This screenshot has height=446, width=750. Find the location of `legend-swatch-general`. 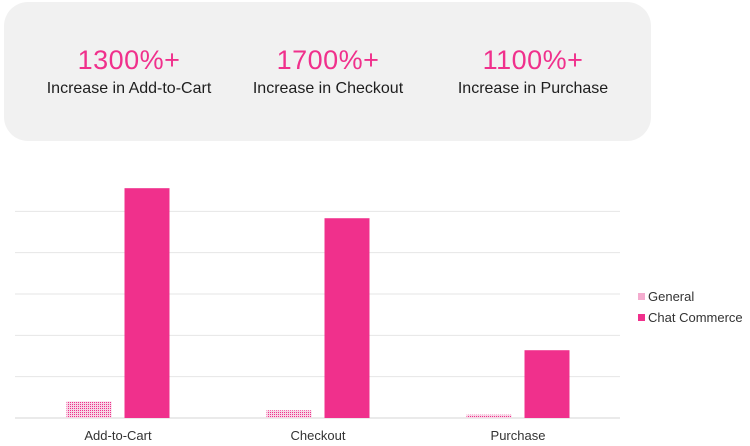

legend-swatch-general is located at coordinates (641, 296).